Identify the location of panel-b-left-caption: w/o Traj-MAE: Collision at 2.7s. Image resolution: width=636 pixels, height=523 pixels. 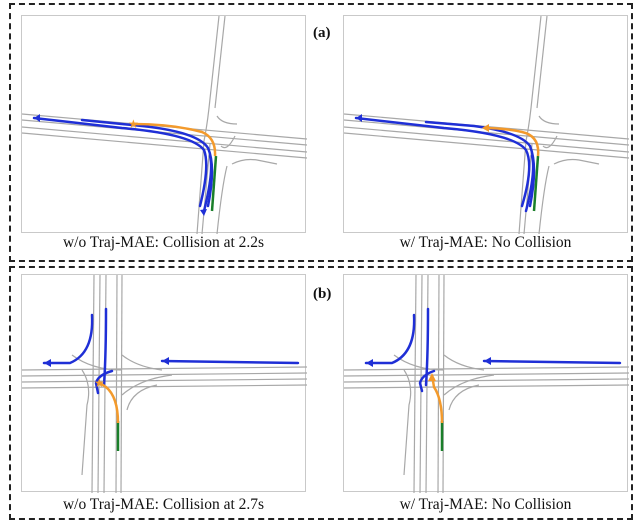
(163, 504).